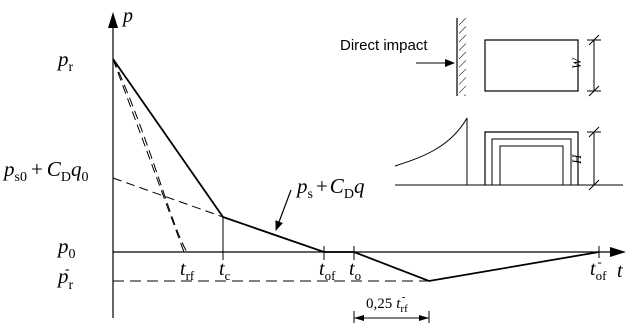  Describe the element at coordinates (283, 210) in the screenshot. I see `annotation-leader-arrow` at that location.